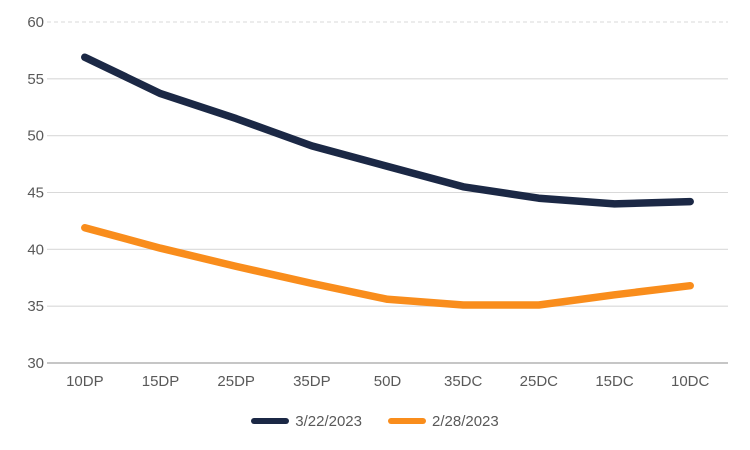  I want to click on legend-item-series-2: 2/28/2023, so click(443, 421).